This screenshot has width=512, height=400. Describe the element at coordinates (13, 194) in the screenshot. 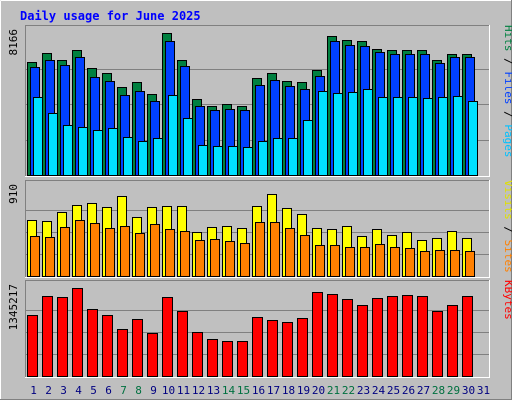

I see `y-max-label: 910` at that location.